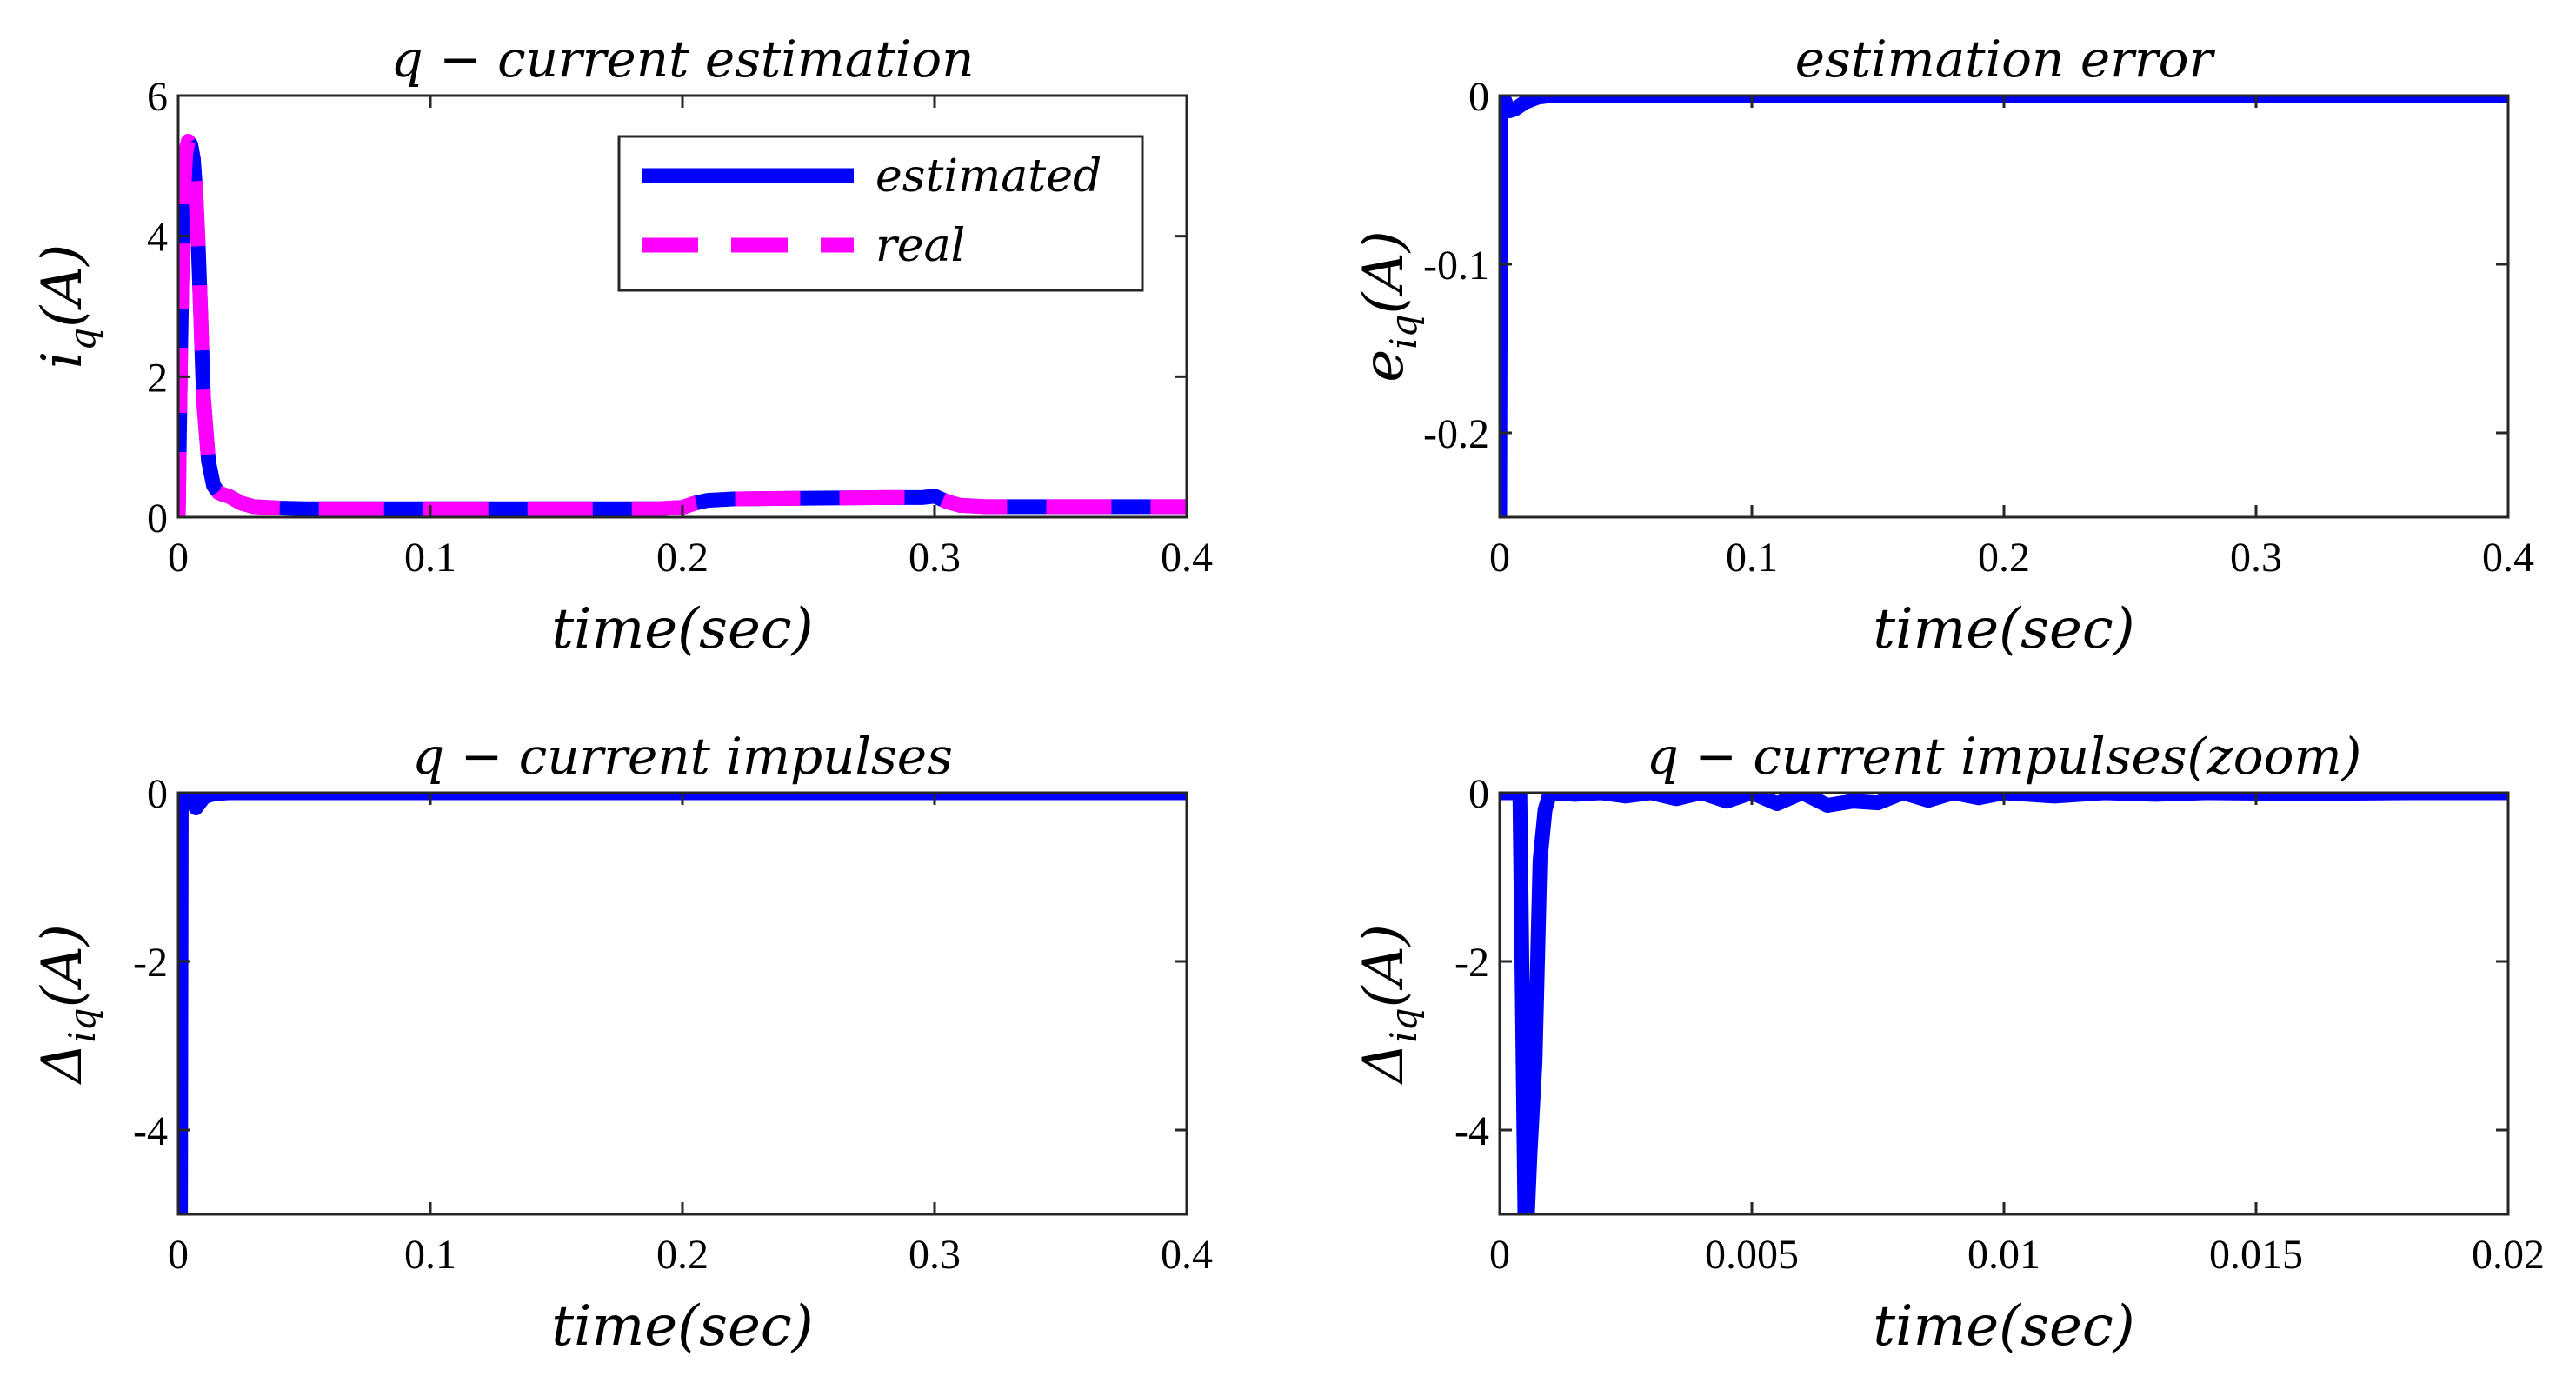 The image size is (2576, 1396). Describe the element at coordinates (1384, 366) in the screenshot. I see `y-label-main: e` at that location.